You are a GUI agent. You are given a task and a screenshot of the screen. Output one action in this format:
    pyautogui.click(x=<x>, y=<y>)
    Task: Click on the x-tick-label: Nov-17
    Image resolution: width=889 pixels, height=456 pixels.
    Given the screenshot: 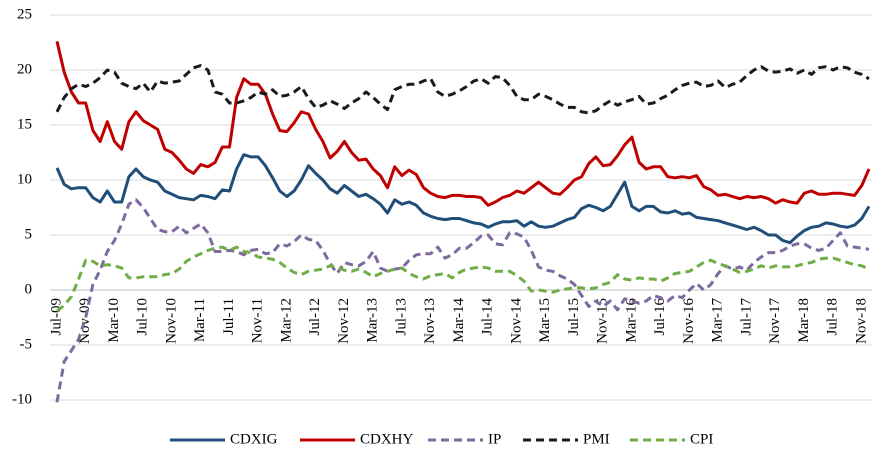 What is the action you would take?
    pyautogui.click(x=775, y=321)
    